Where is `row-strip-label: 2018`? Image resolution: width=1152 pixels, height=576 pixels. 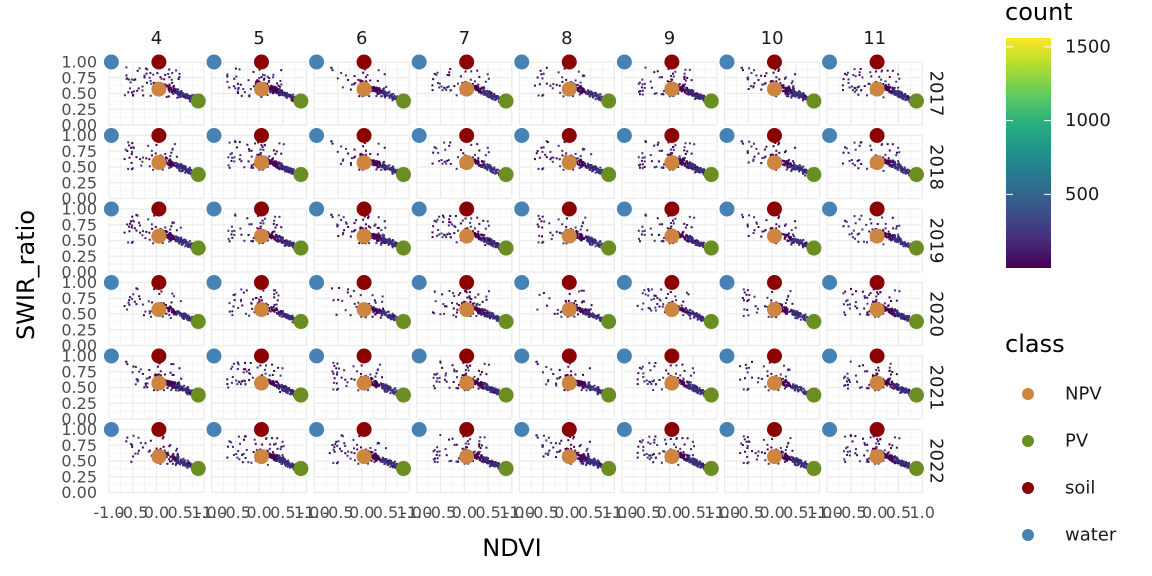
row-strip-label: 2018 is located at coordinates (936, 167).